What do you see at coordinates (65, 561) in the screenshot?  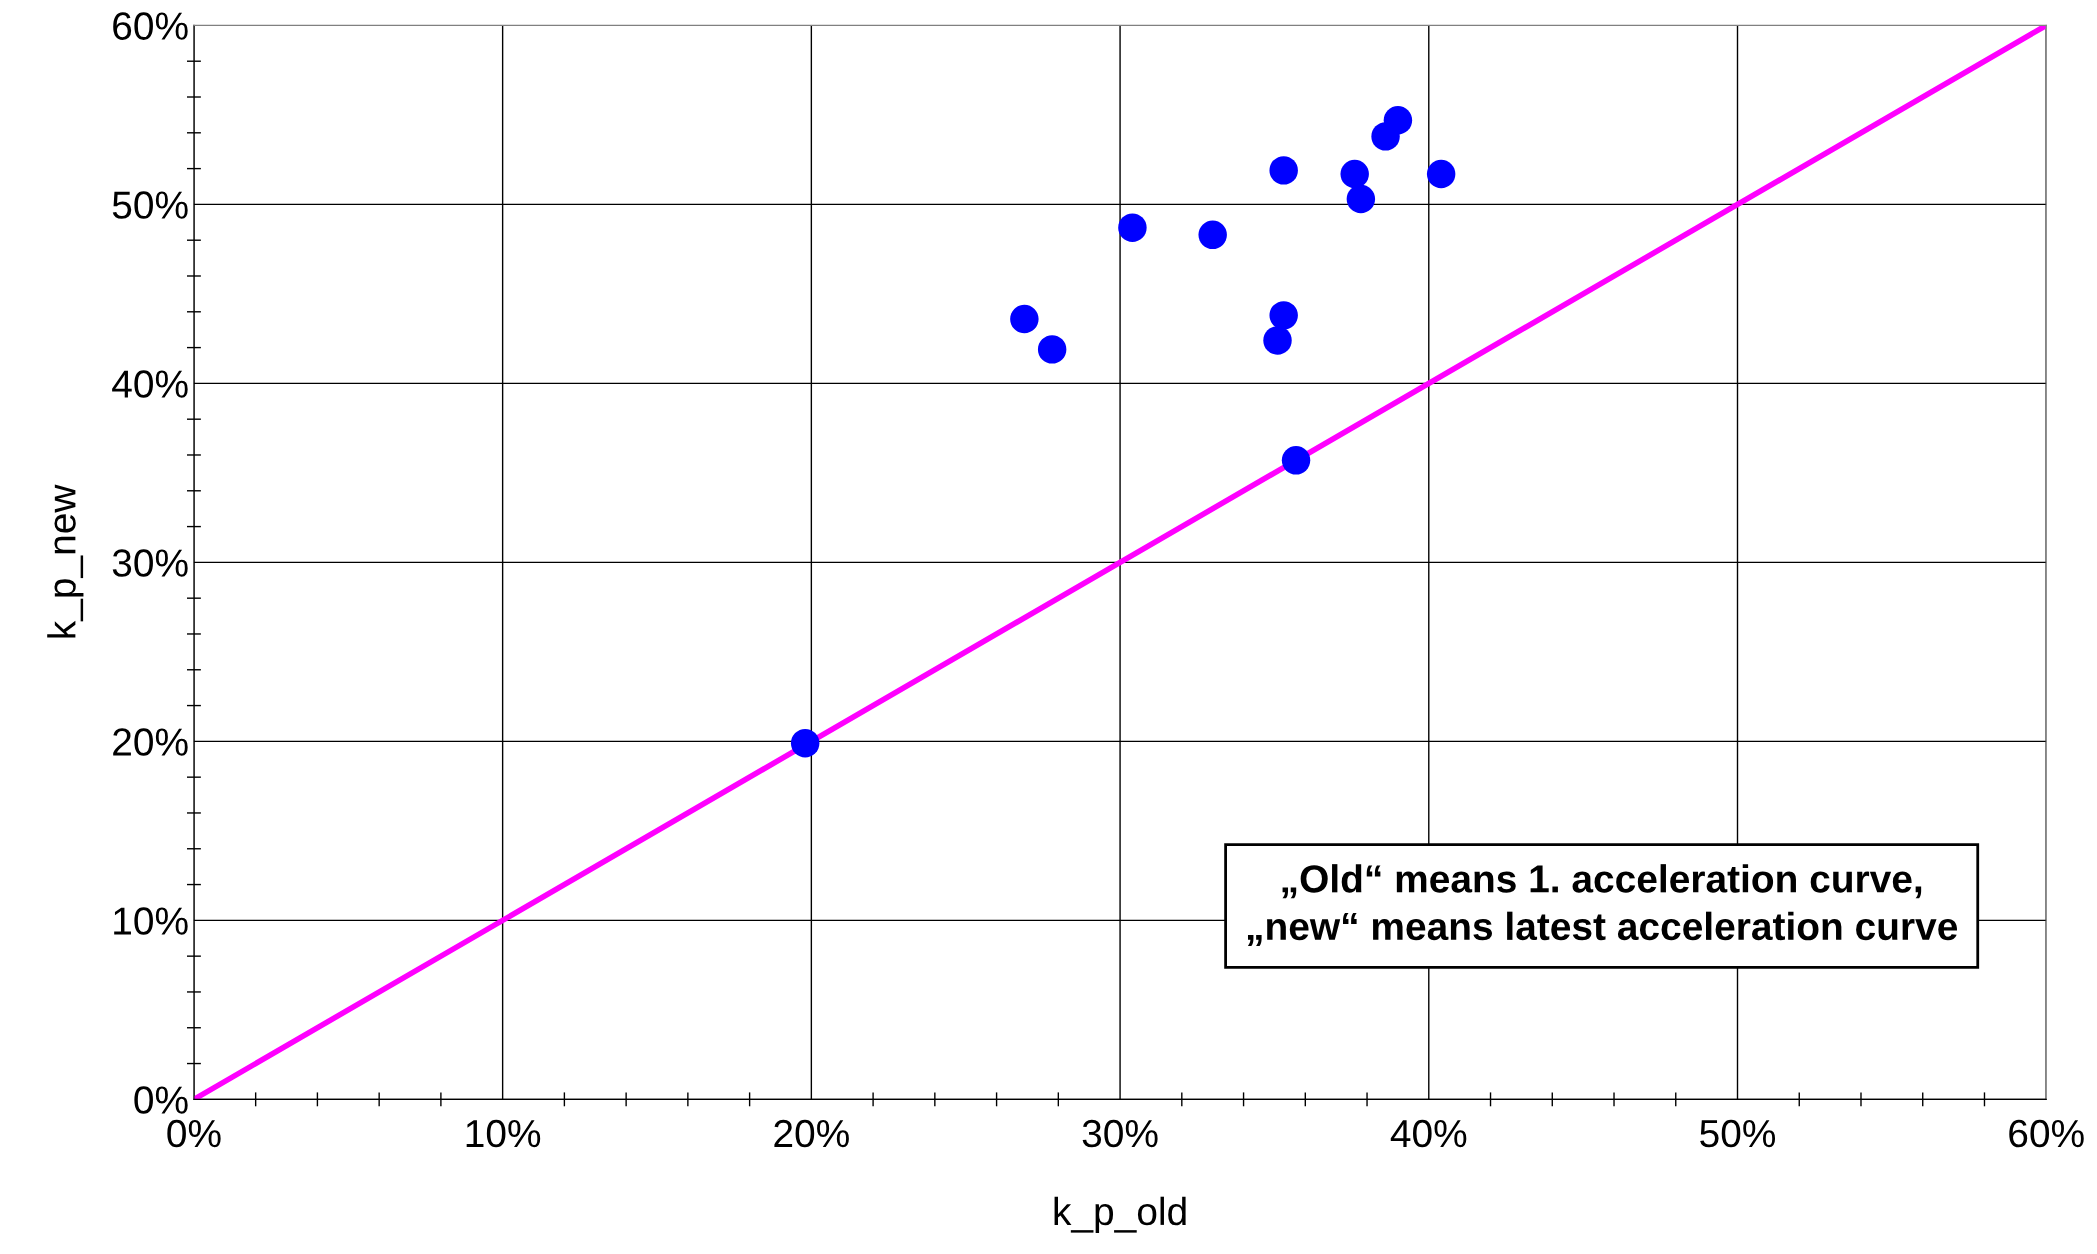 I see `y-axis-title: k_p_new` at bounding box center [65, 561].